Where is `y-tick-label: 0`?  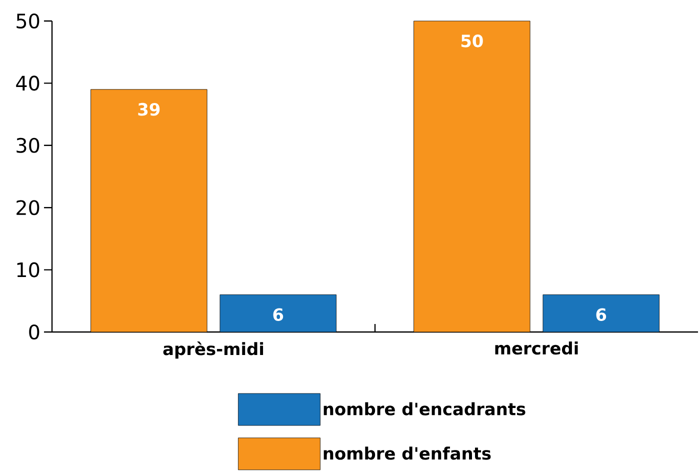
y-tick-label: 0 is located at coordinates (34, 332).